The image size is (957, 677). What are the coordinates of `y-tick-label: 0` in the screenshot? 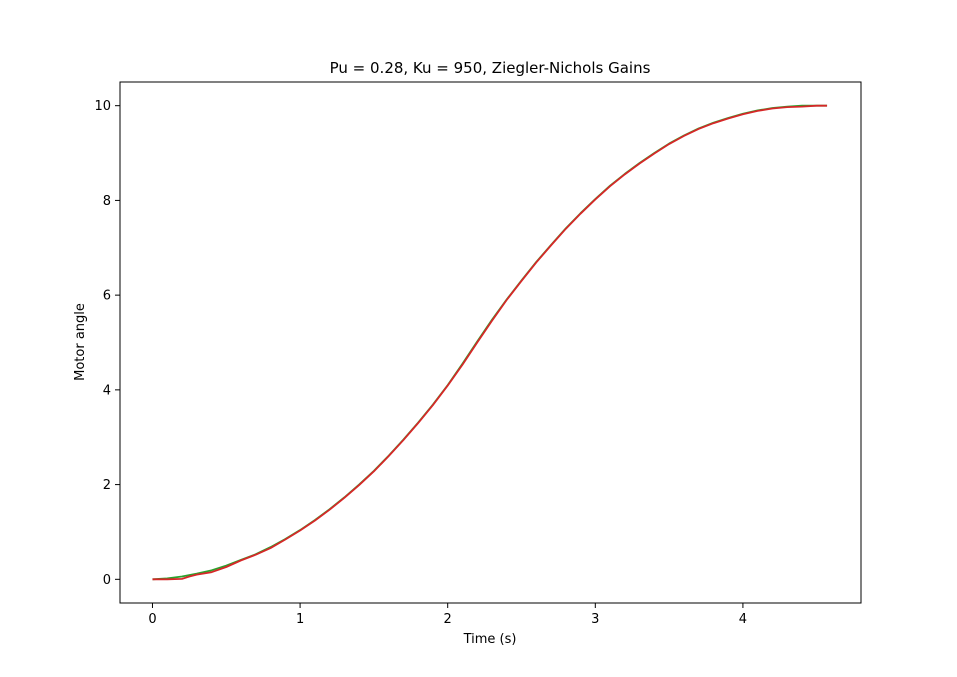 It's located at (107, 580).